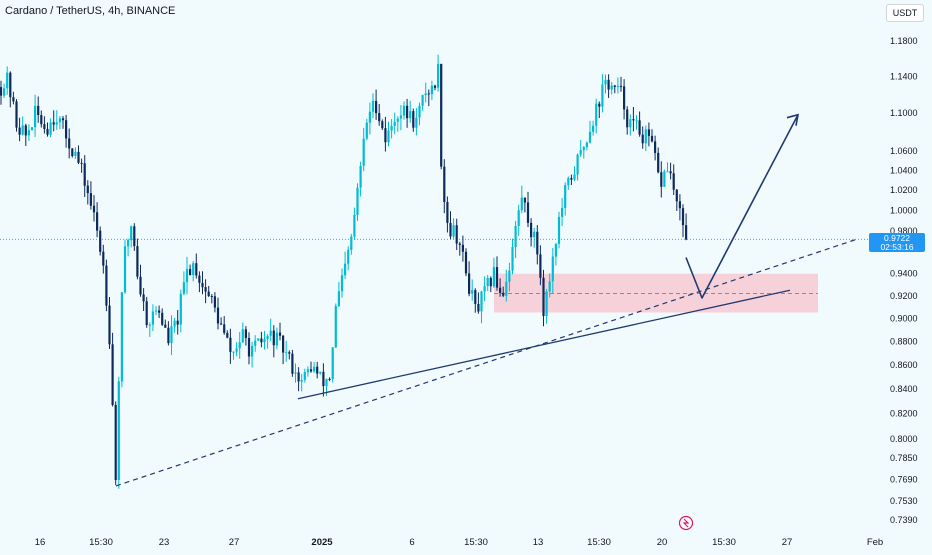 The width and height of the screenshot is (932, 555). What do you see at coordinates (40, 542) in the screenshot?
I see `x-tick-label: 16` at bounding box center [40, 542].